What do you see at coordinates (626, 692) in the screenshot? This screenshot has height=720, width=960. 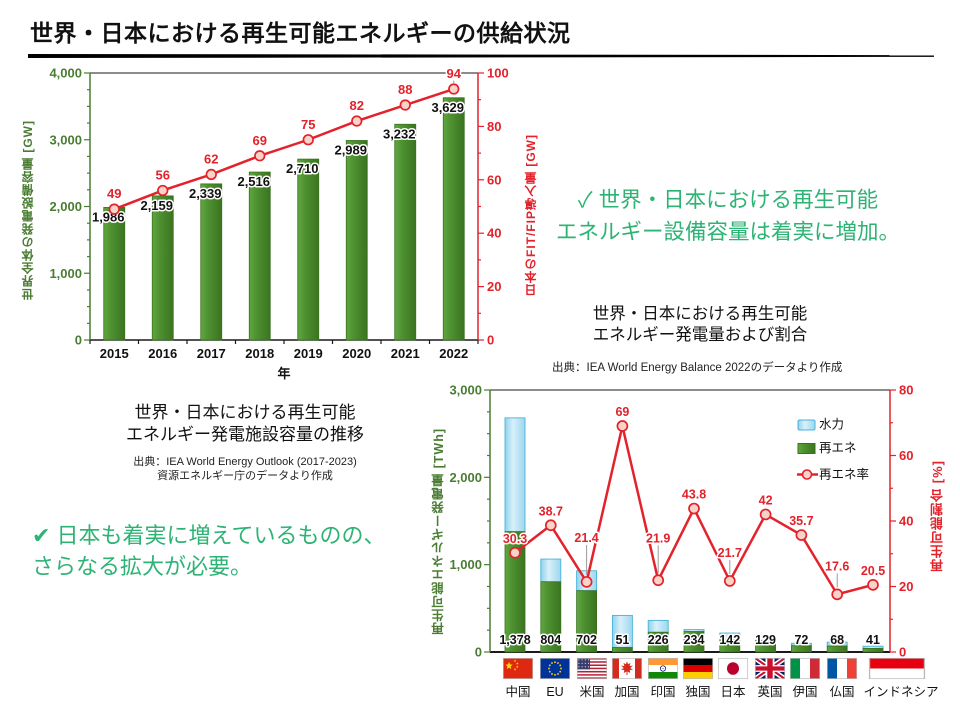 I see `svg-text: 加国` at bounding box center [626, 692].